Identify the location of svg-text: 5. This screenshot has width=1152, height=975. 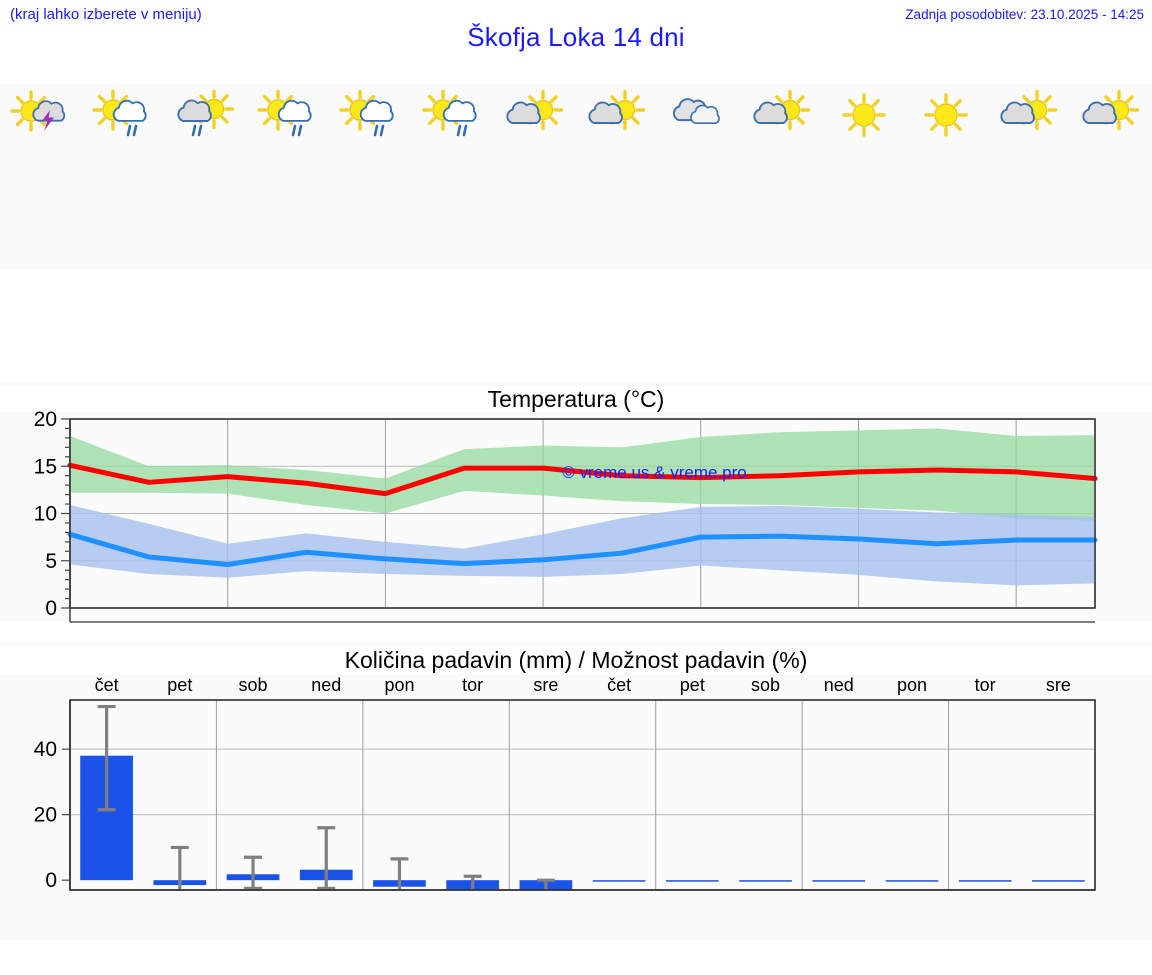
(51, 561).